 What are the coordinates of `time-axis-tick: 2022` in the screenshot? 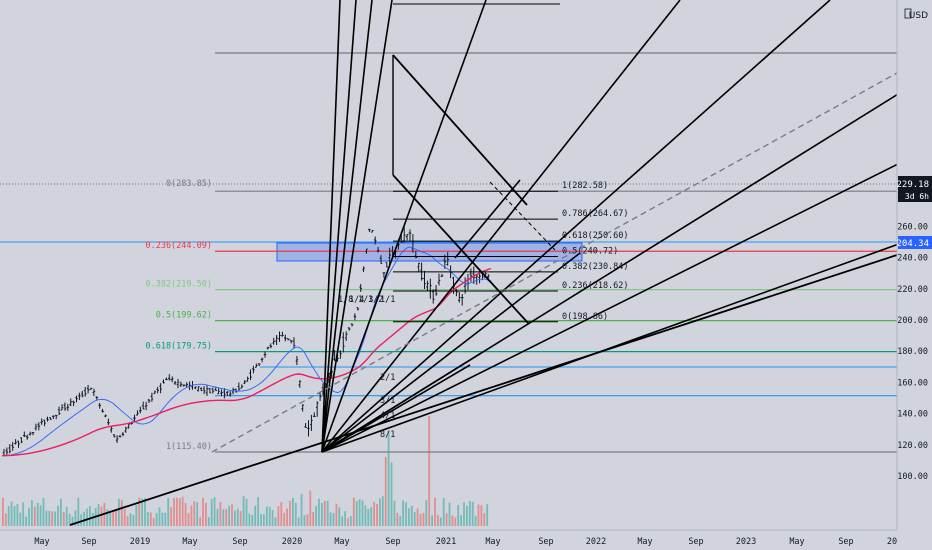 It's located at (596, 542).